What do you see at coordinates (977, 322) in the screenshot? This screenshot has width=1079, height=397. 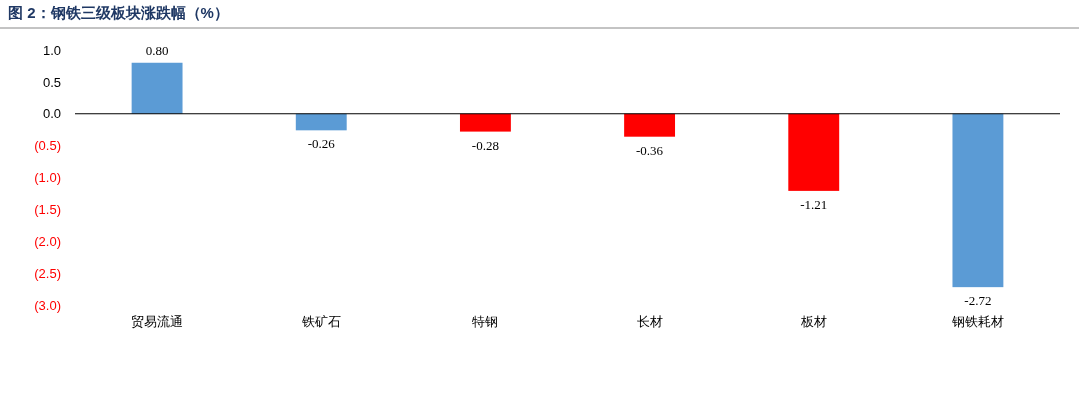 I see `x-tick-label: 钢铁耗材` at bounding box center [977, 322].